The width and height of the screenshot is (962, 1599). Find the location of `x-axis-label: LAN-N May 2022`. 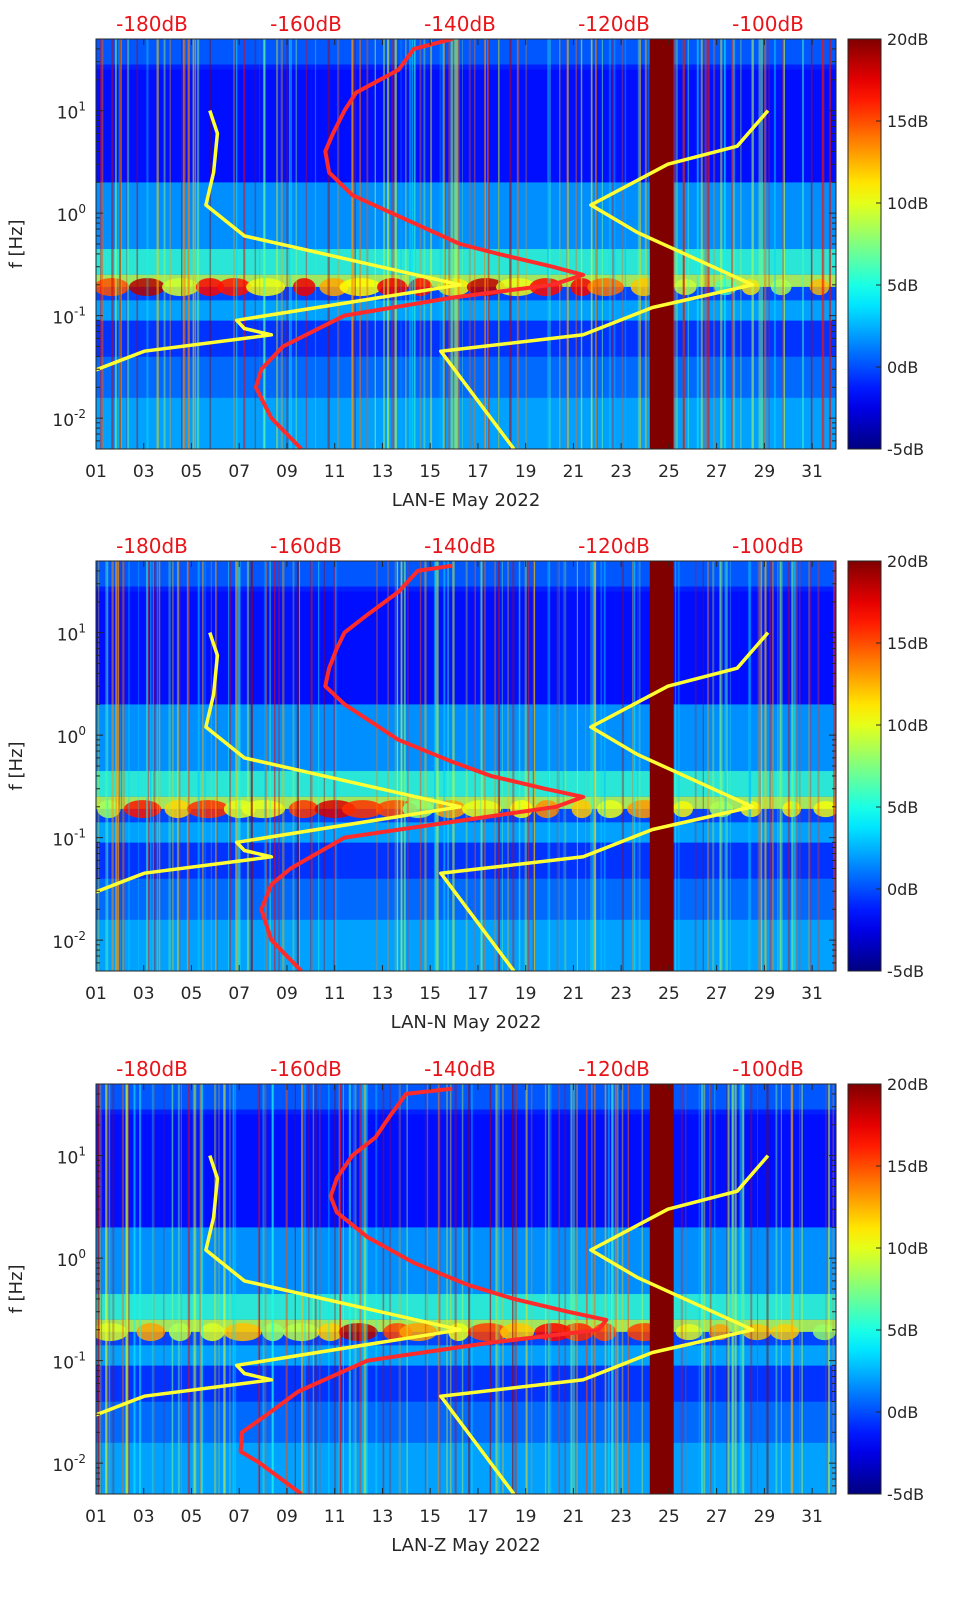

x-axis-label: LAN-N May 2022 is located at coordinates (466, 1022).